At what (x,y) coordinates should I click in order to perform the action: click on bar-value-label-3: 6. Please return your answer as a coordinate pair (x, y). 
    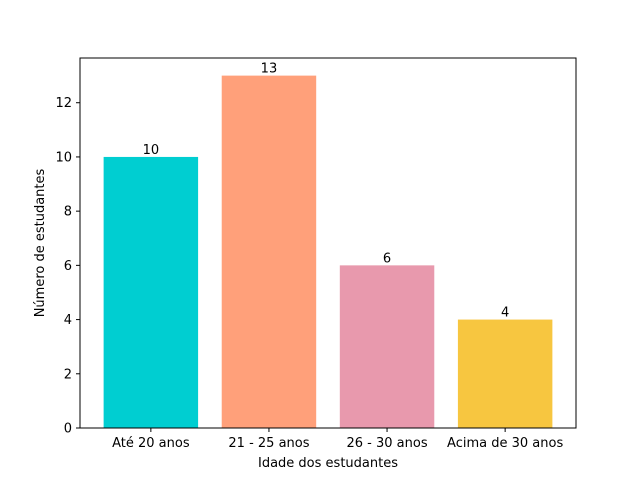
    Looking at the image, I should click on (387, 258).